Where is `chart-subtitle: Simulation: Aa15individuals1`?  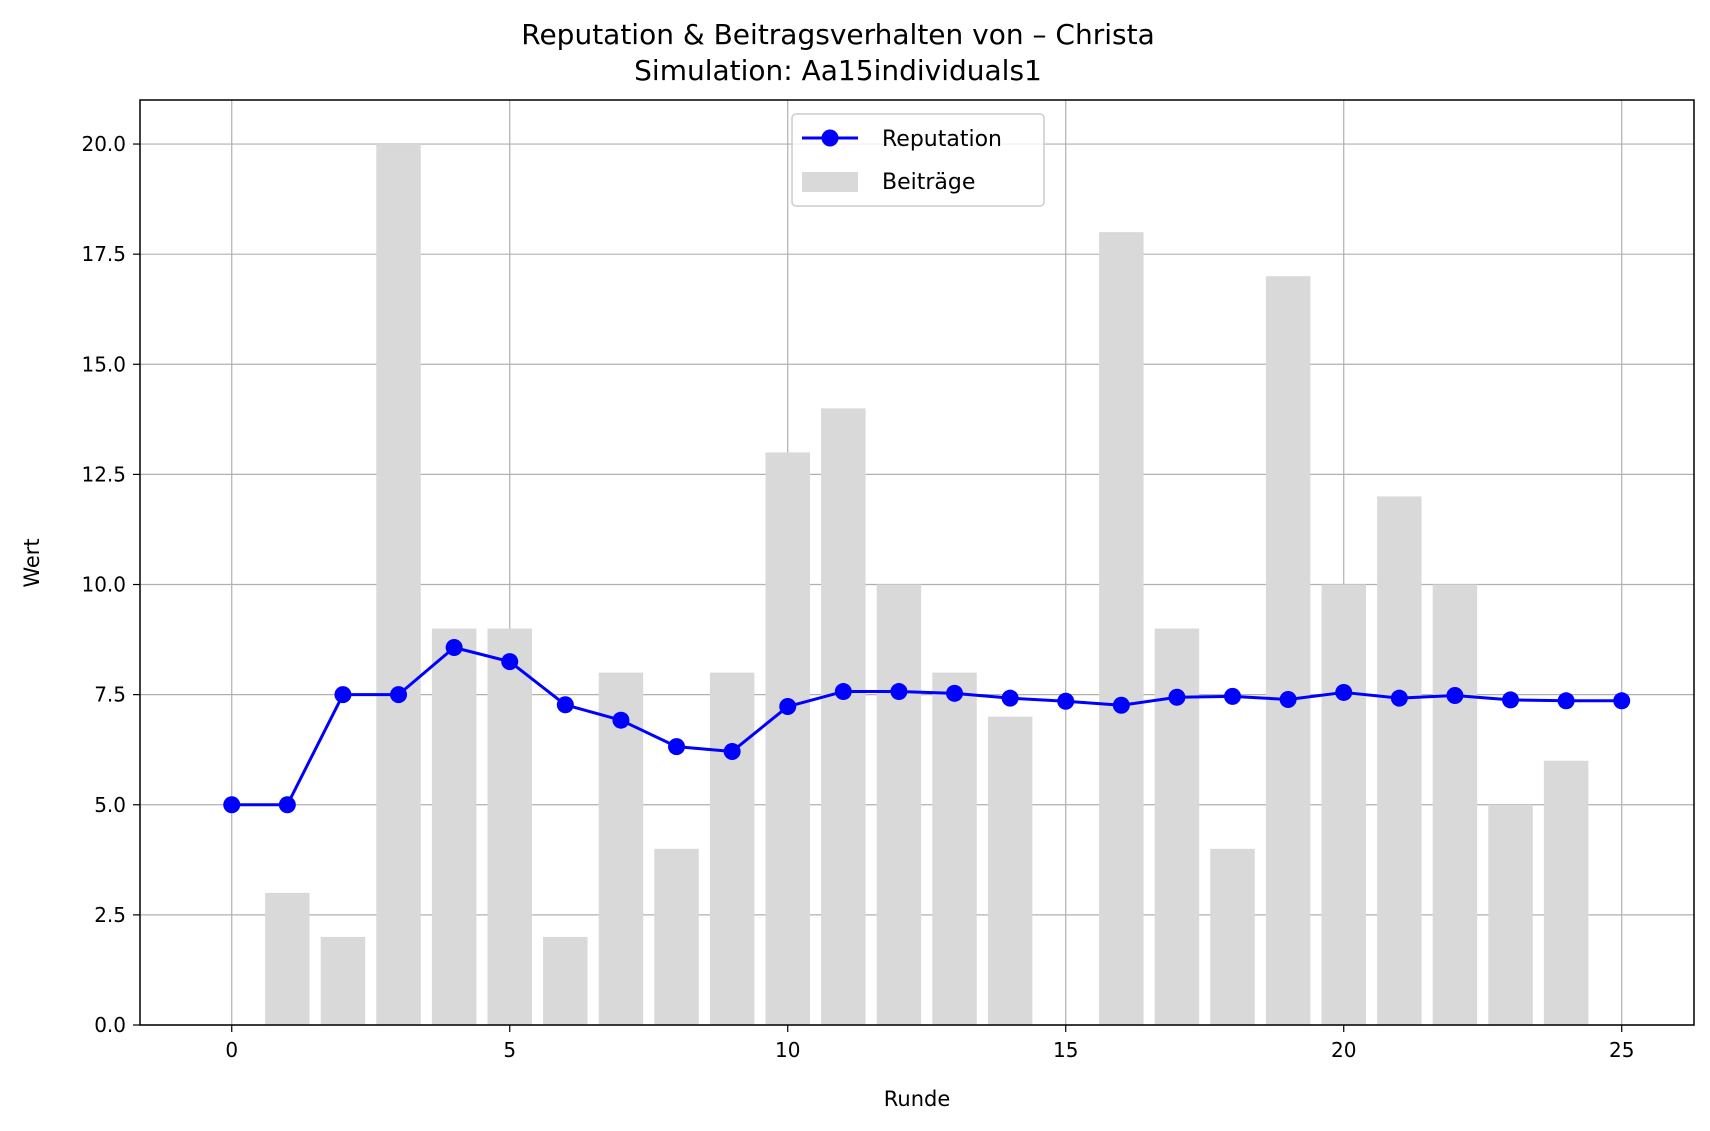 chart-subtitle: Simulation: Aa15individuals1 is located at coordinates (838, 70).